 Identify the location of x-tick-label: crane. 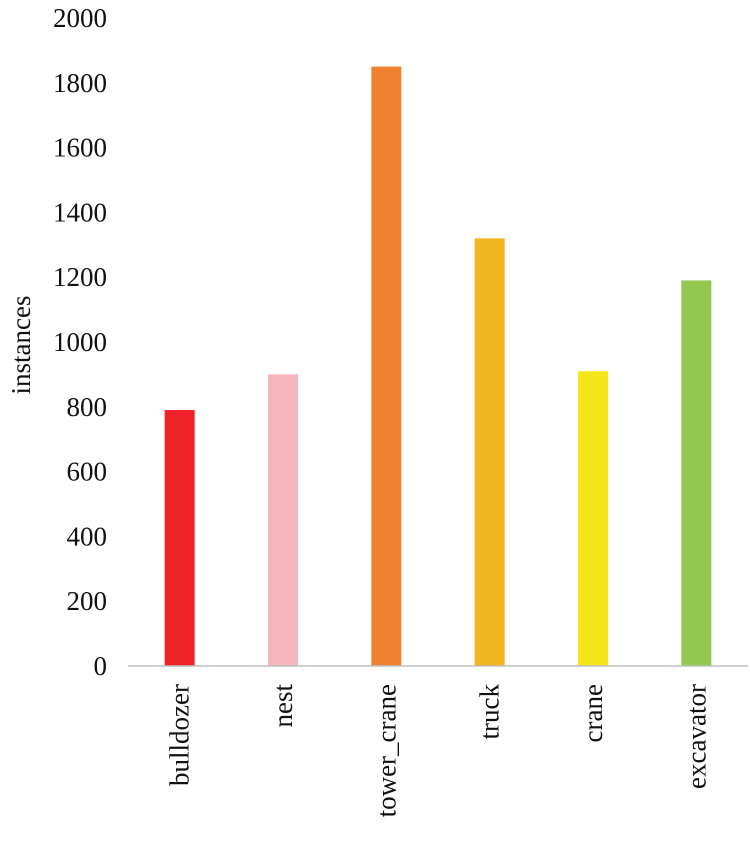
(593, 713).